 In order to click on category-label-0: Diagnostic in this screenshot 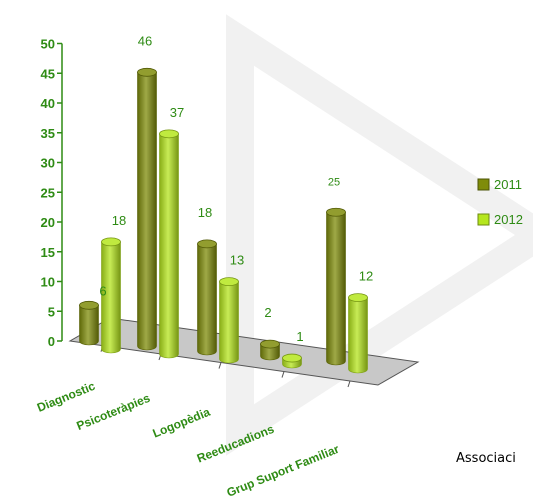, I will do `click(66, 397)`.